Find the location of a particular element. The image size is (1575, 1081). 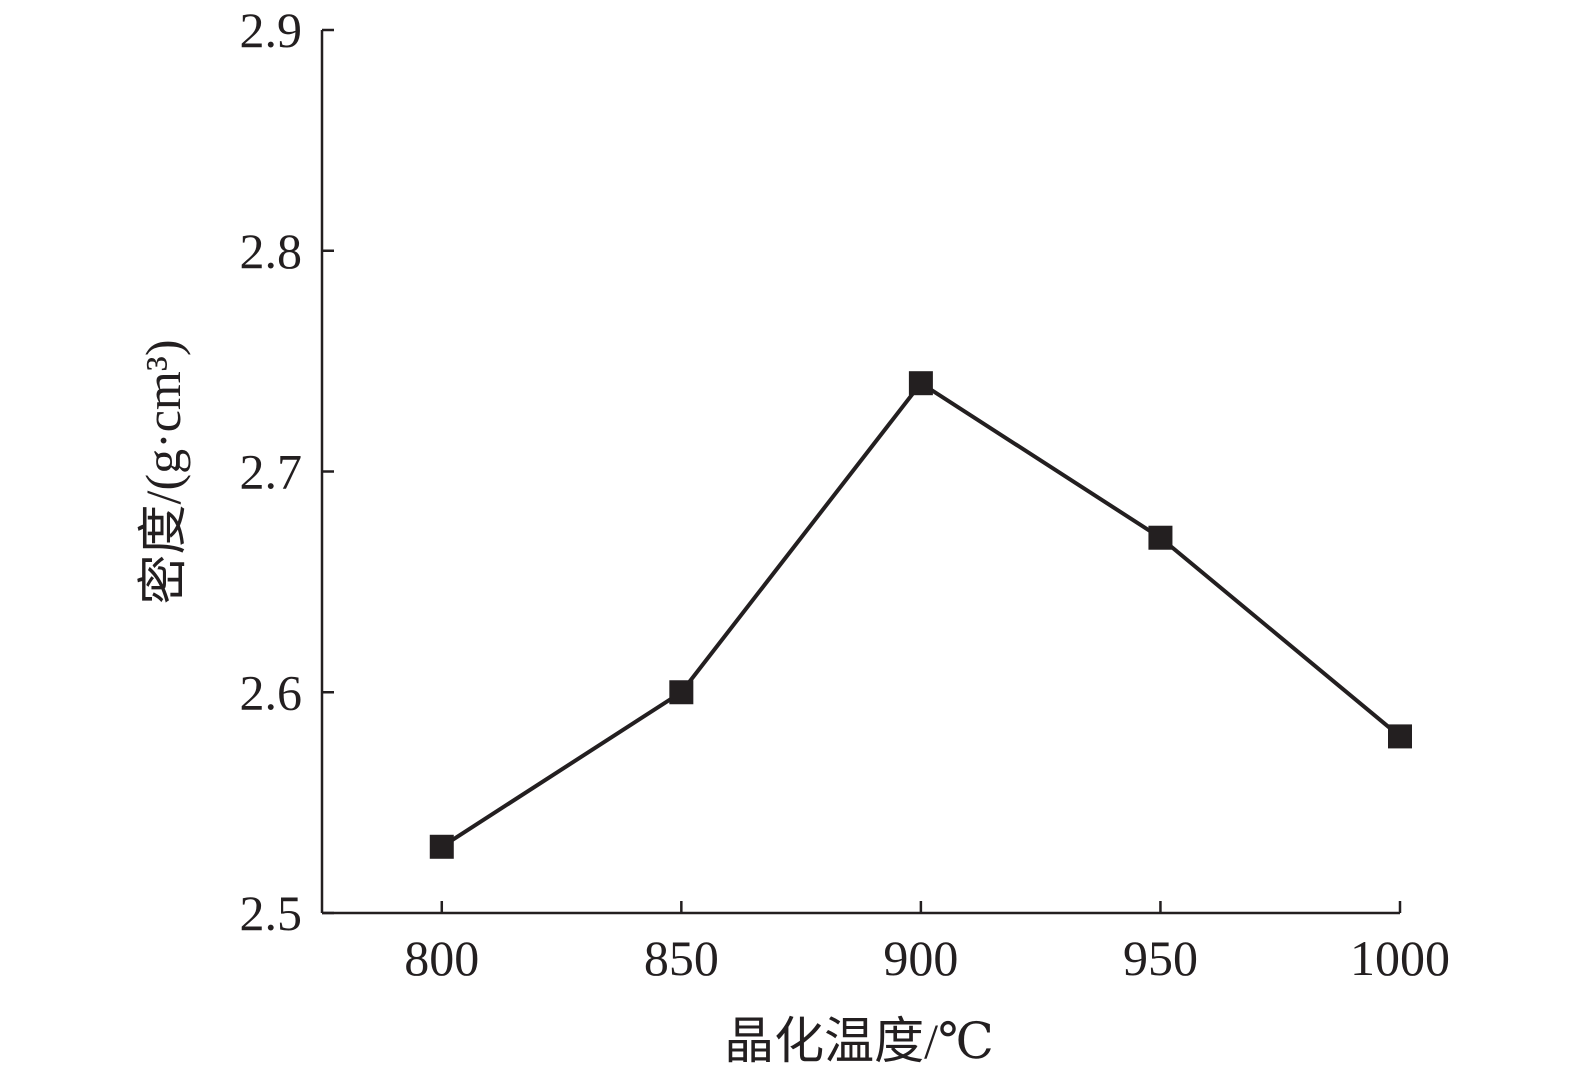

x-tick-label: 1000 is located at coordinates (1400, 958).